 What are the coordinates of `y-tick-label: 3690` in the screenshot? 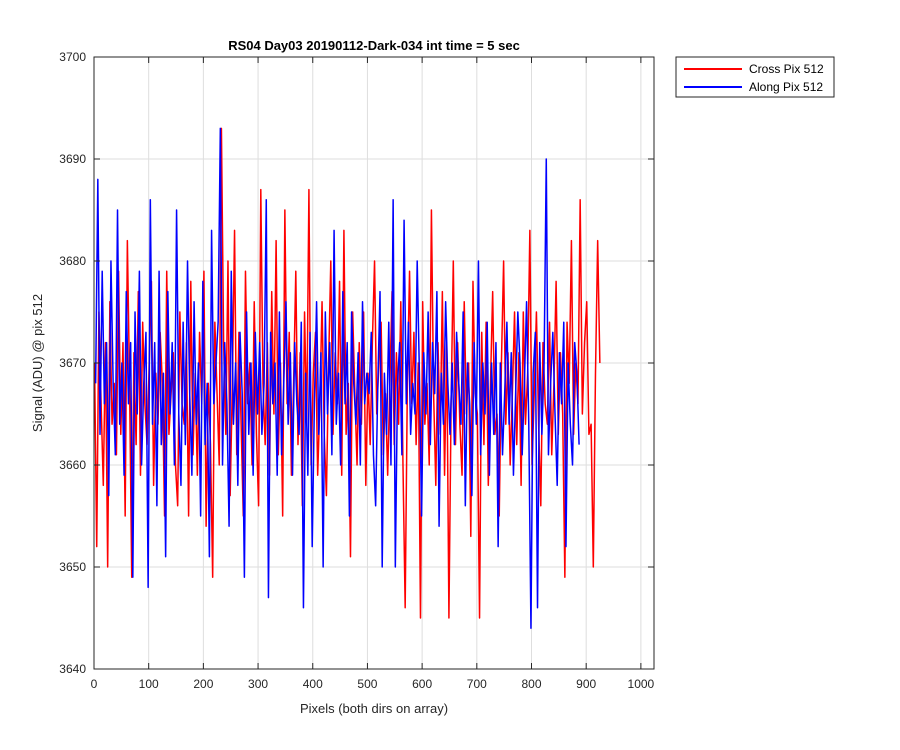 It's located at (72, 159).